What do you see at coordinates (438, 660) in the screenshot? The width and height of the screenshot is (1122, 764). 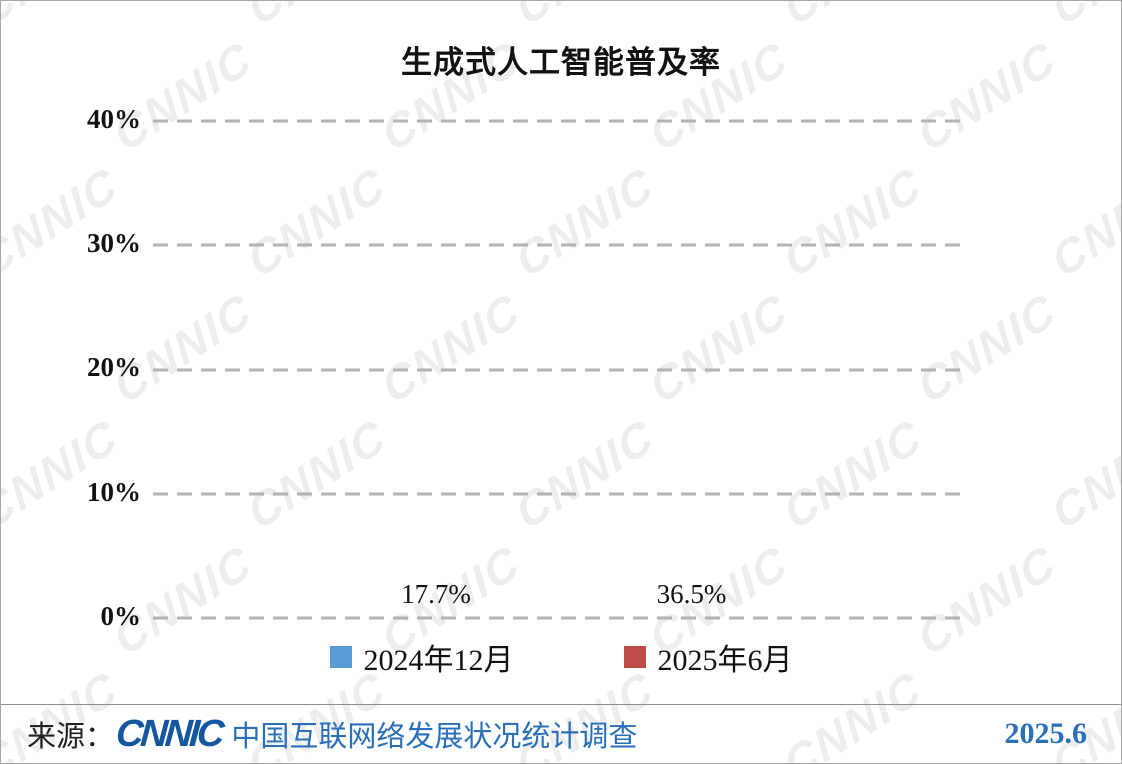 I see `legend-label-2024-12: 2024年12月` at bounding box center [438, 660].